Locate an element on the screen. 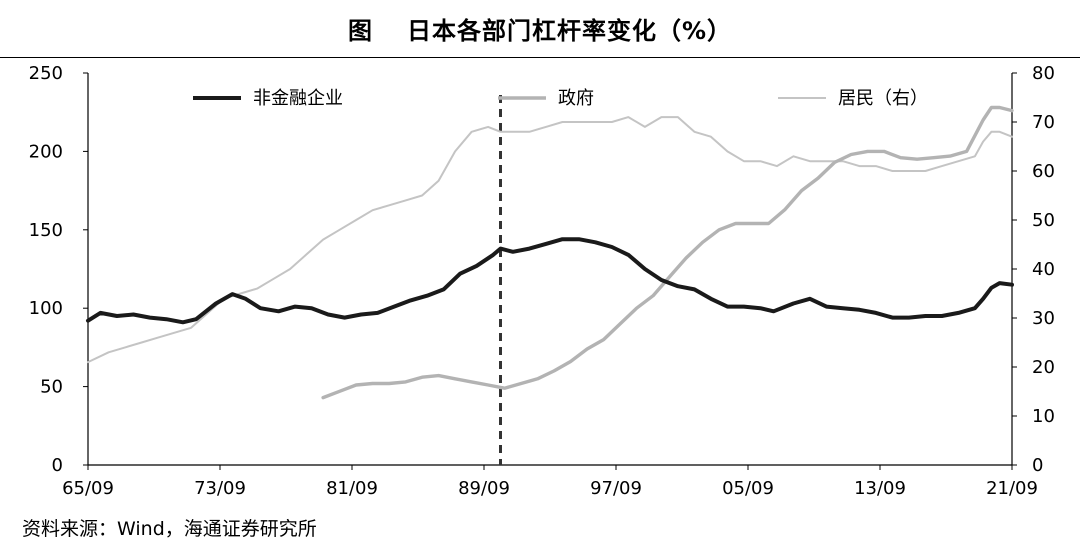  x-tick-label: 05/09 is located at coordinates (748, 488).